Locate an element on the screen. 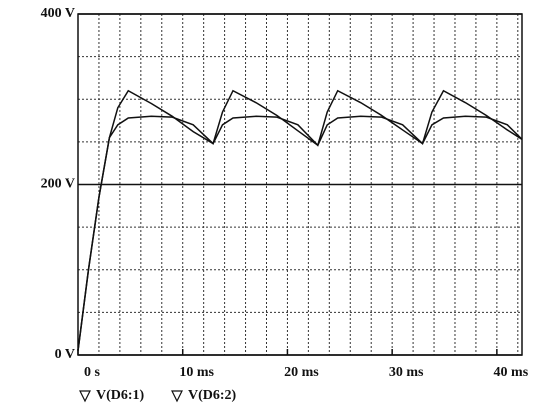  x-tick-label: 0 s is located at coordinates (92, 372).